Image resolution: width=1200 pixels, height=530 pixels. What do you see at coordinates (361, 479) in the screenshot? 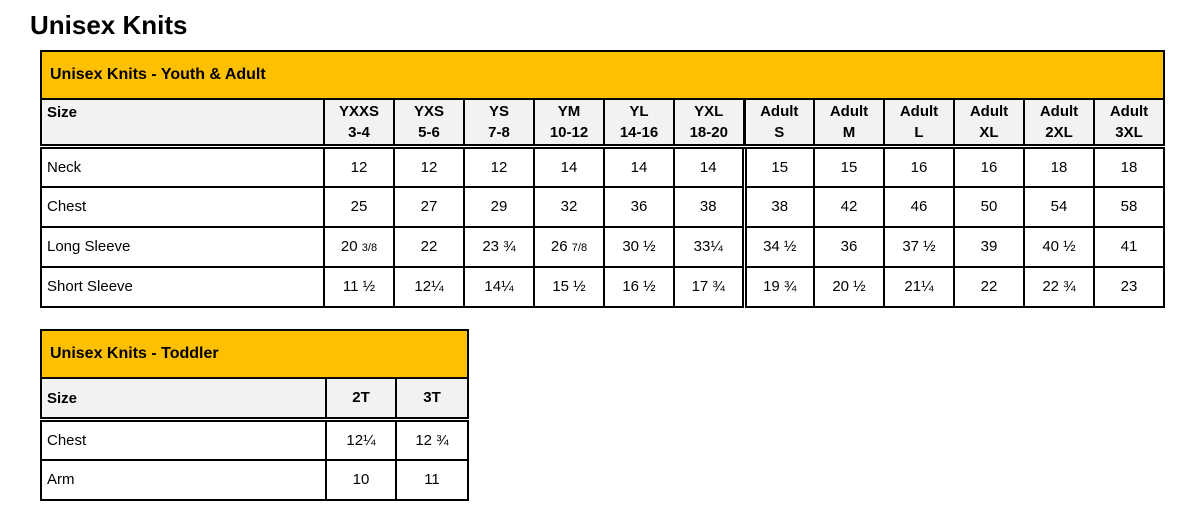
I see `value-cell: 10` at bounding box center [361, 479].